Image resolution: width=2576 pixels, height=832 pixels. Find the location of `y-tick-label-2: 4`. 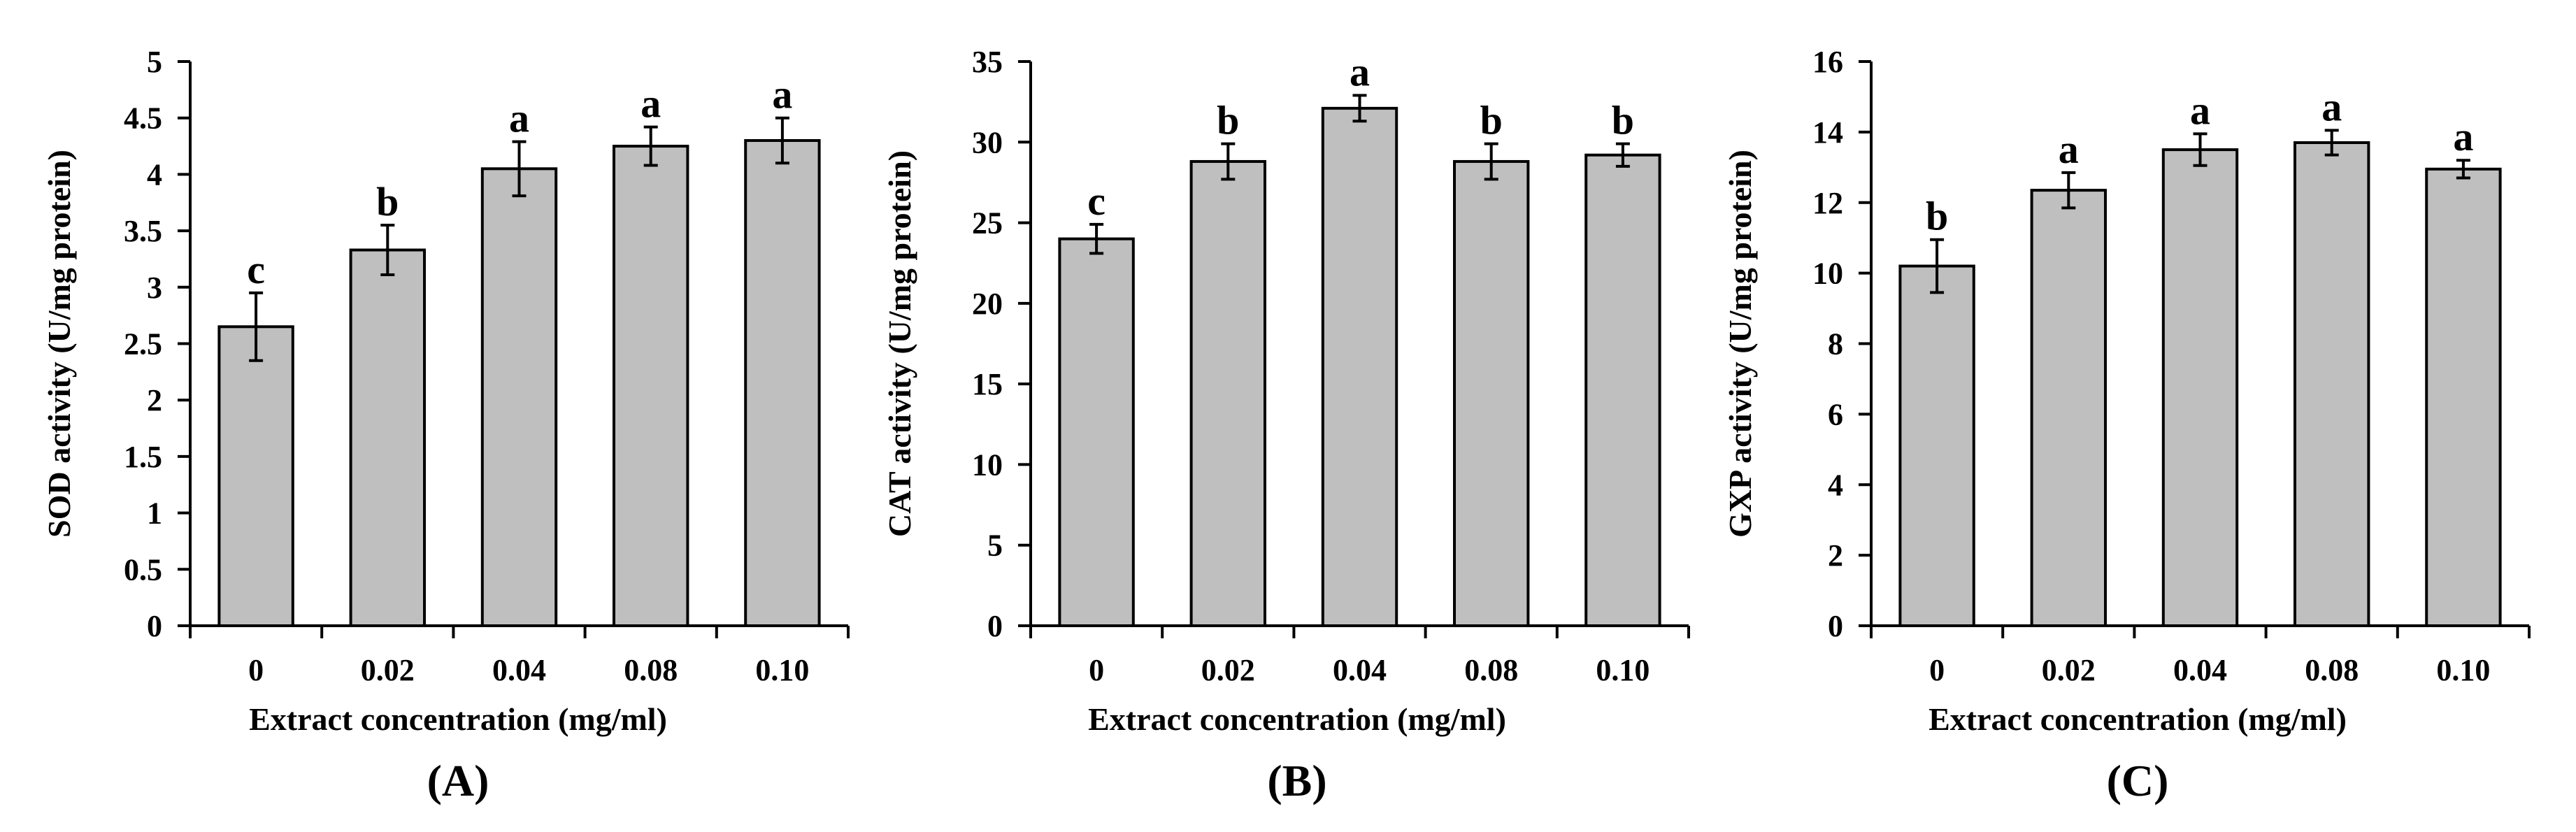

y-tick-label-2: 4 is located at coordinates (1835, 485).